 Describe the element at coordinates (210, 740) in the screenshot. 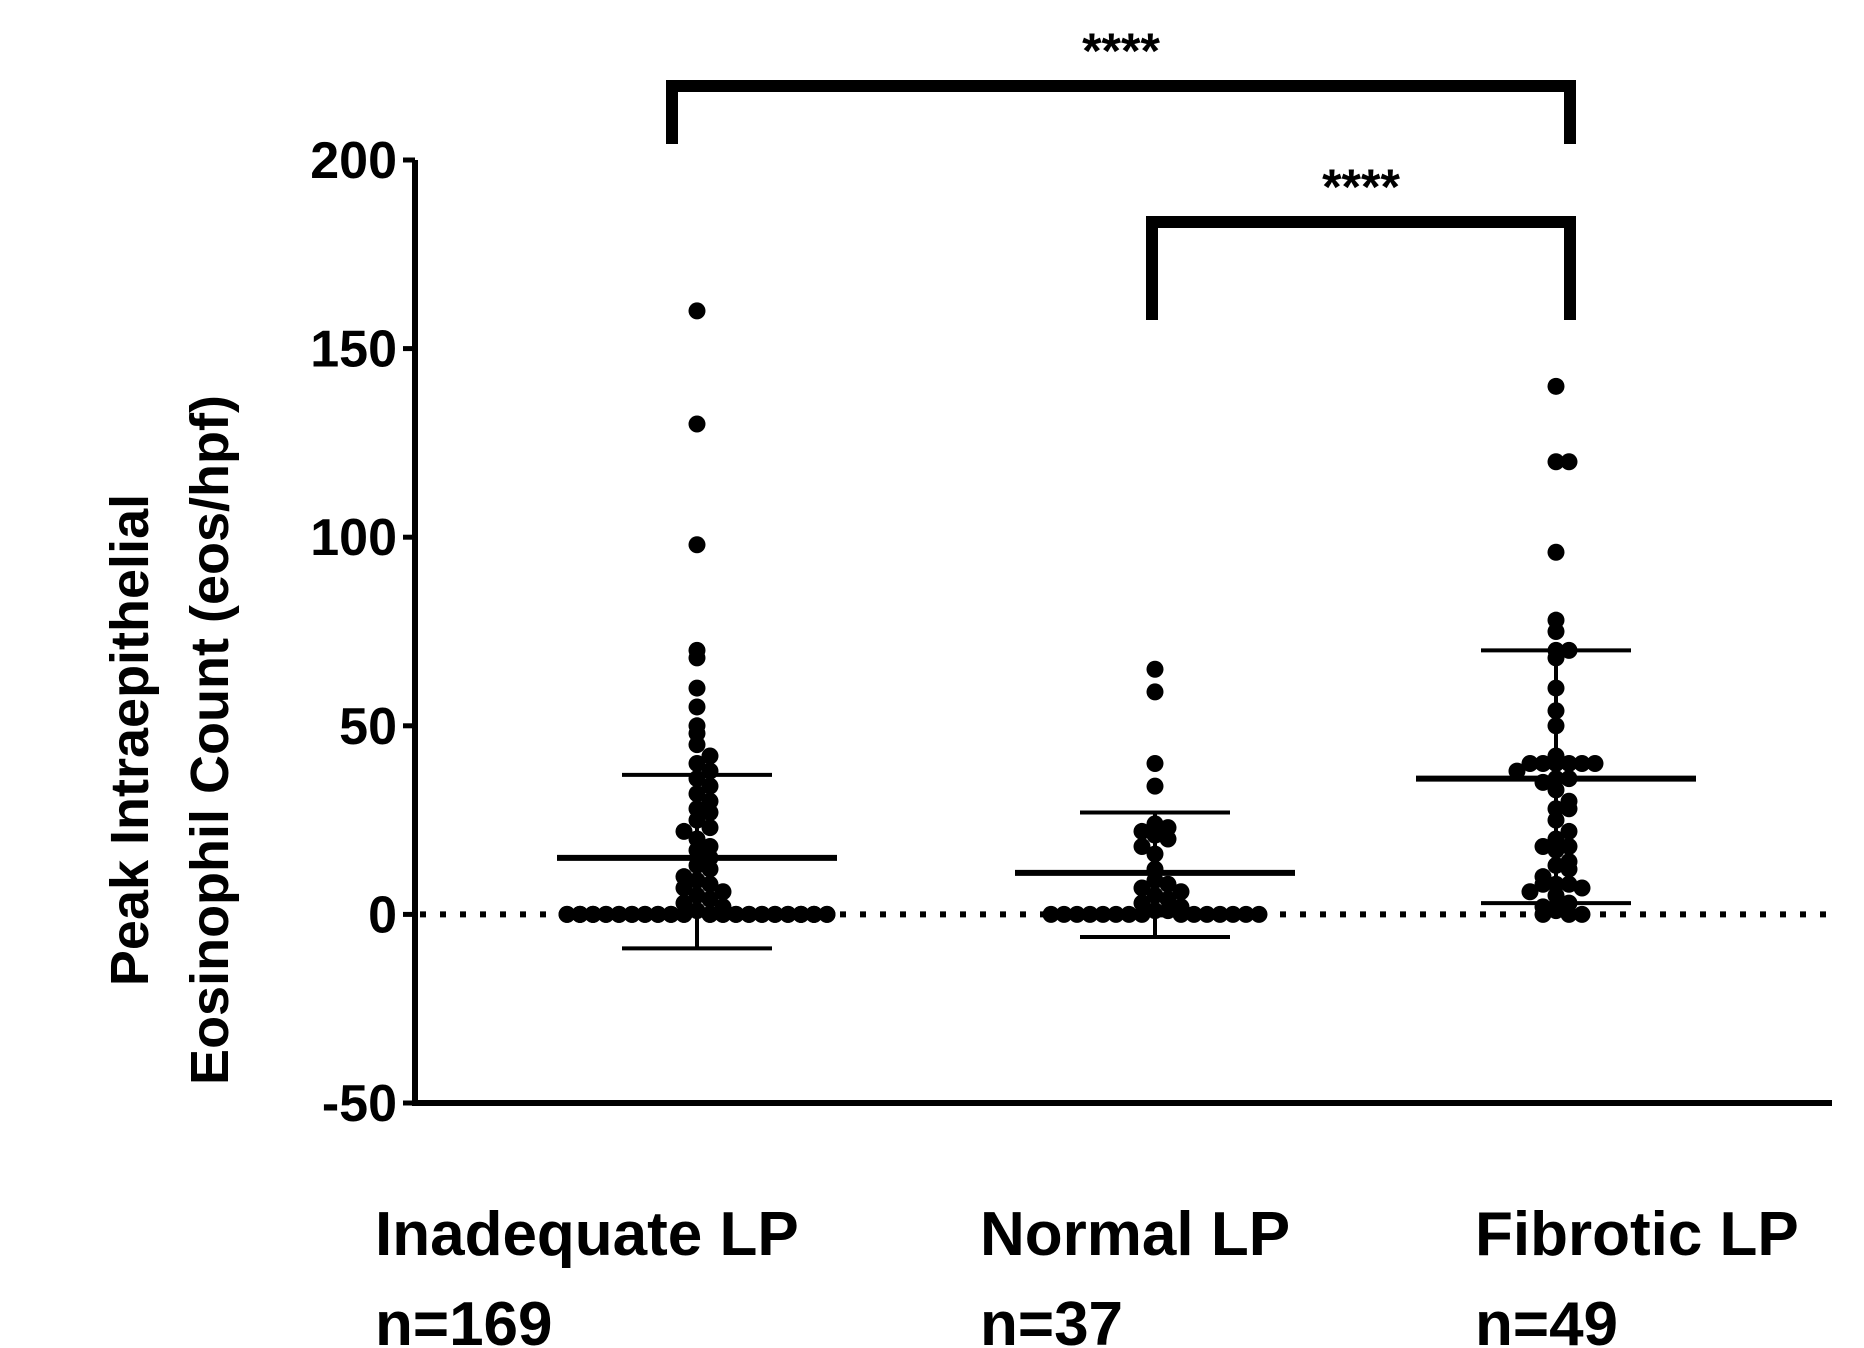

I see `y-axis-label-line-2: Eosinophil Count (eos/hpf)` at that location.